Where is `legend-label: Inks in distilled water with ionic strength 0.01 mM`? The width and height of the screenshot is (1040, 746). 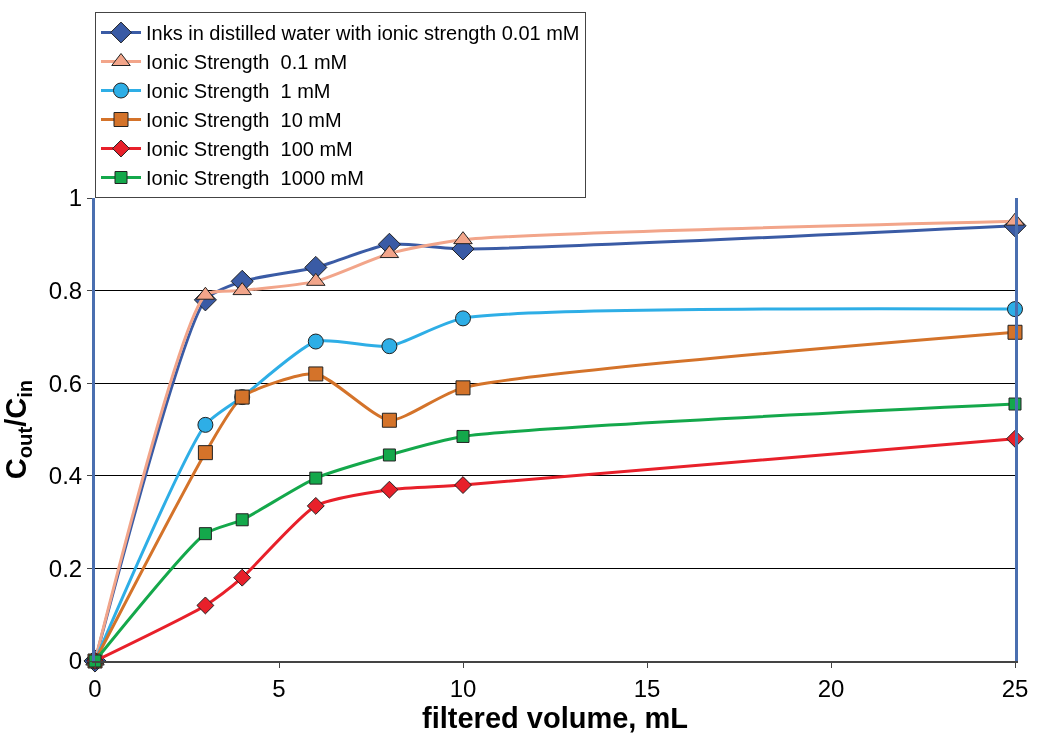
legend-label: Inks in distilled water with ionic strength 0.01 mM is located at coordinates (363, 33).